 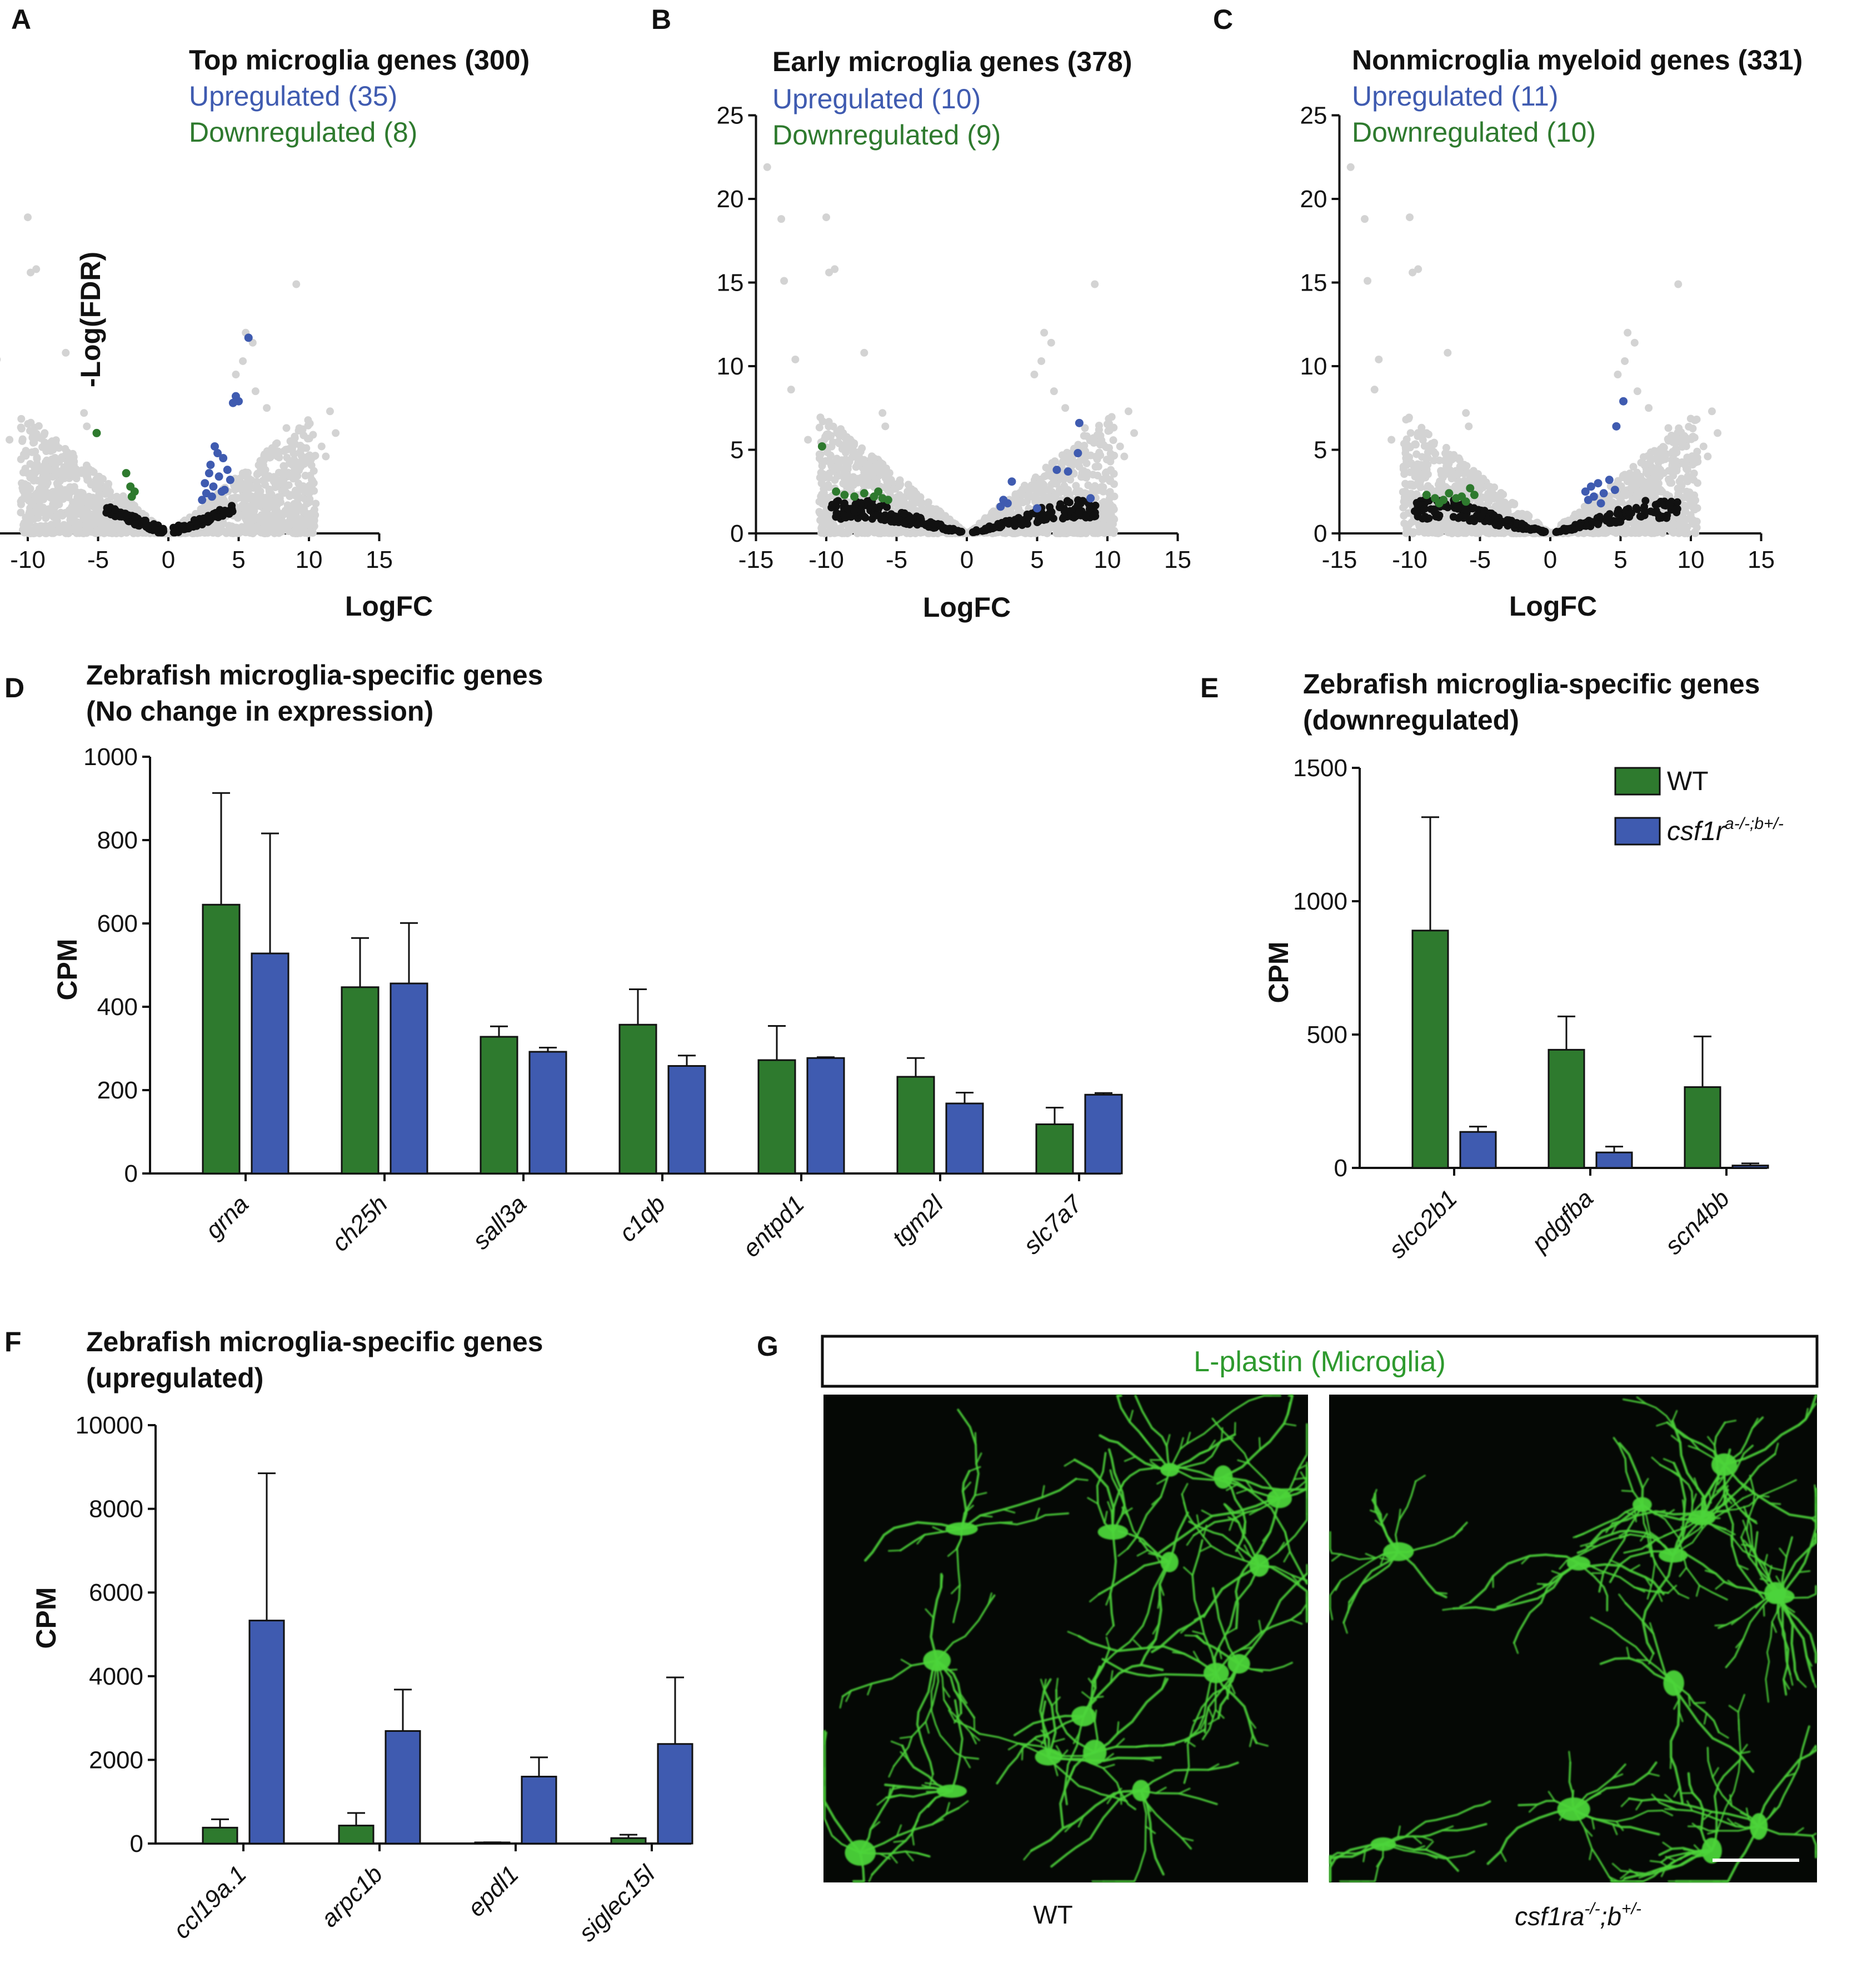 I want to click on panel-c-down-label: Downregulated (10), so click(x=1474, y=132).